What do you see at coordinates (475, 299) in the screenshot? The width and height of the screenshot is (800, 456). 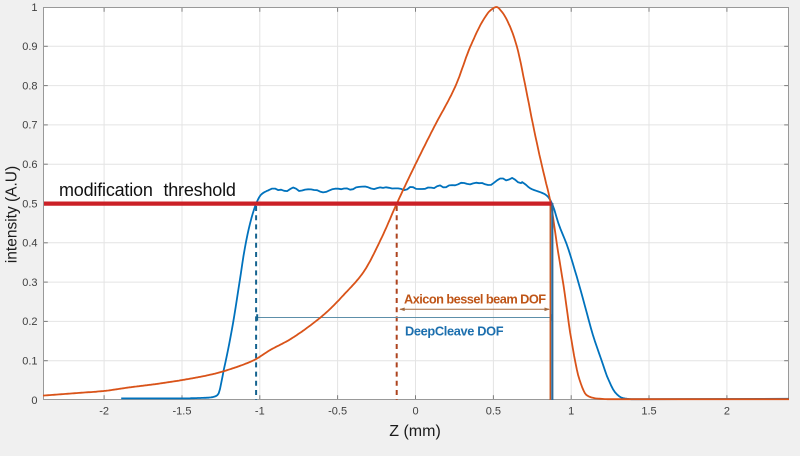 I see `svg-text: Axicon bessel beam DOF` at bounding box center [475, 299].